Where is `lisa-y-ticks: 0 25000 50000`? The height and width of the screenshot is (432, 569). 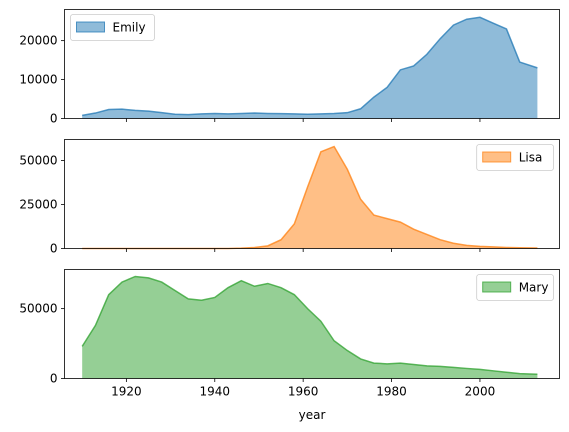
lisa-y-ticks: 0 25000 50000 is located at coordinates (42, 205).